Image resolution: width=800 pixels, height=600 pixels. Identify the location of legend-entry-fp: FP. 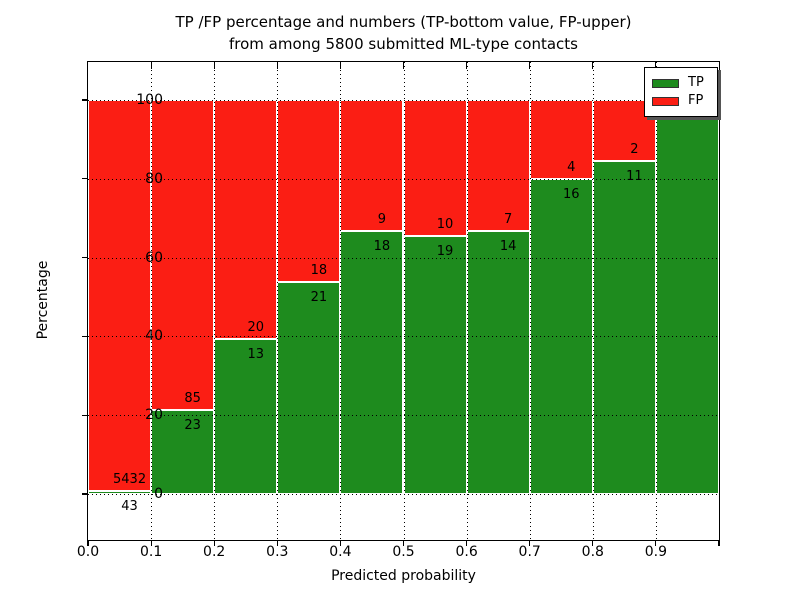
(681, 101).